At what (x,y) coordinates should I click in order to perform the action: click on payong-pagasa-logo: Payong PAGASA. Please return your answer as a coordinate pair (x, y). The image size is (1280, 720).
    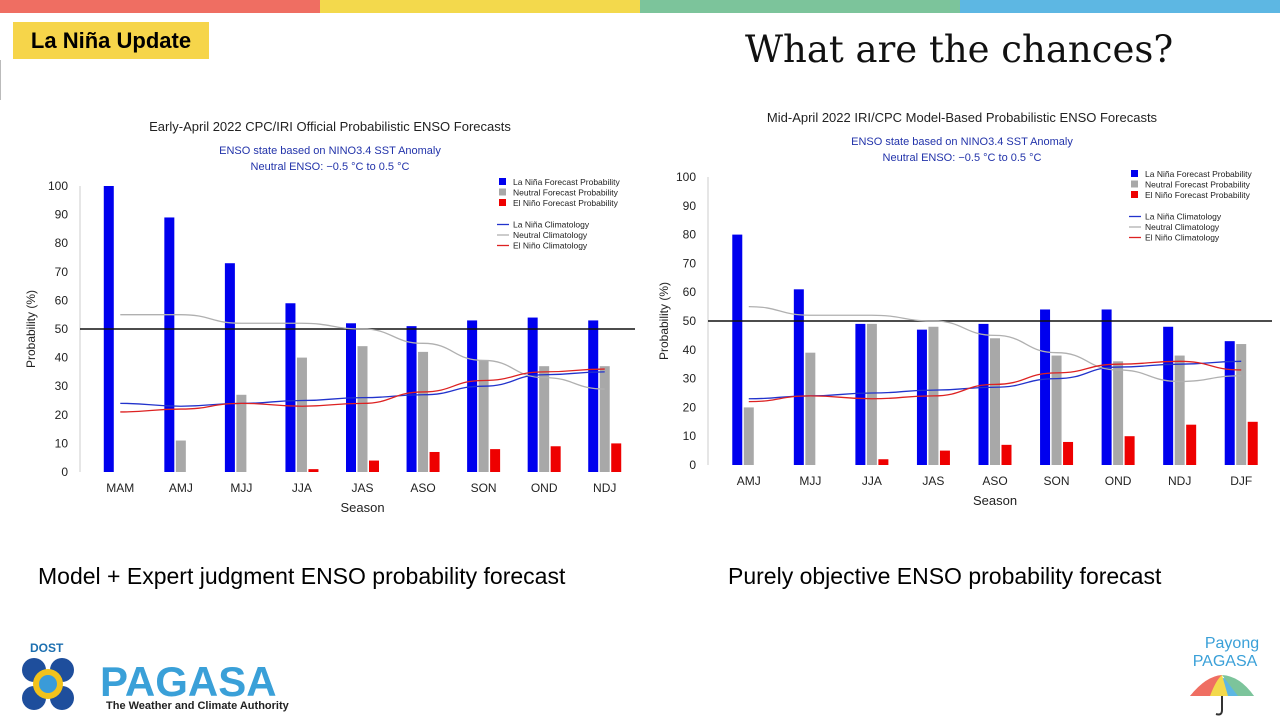
    Looking at the image, I should click on (1224, 675).